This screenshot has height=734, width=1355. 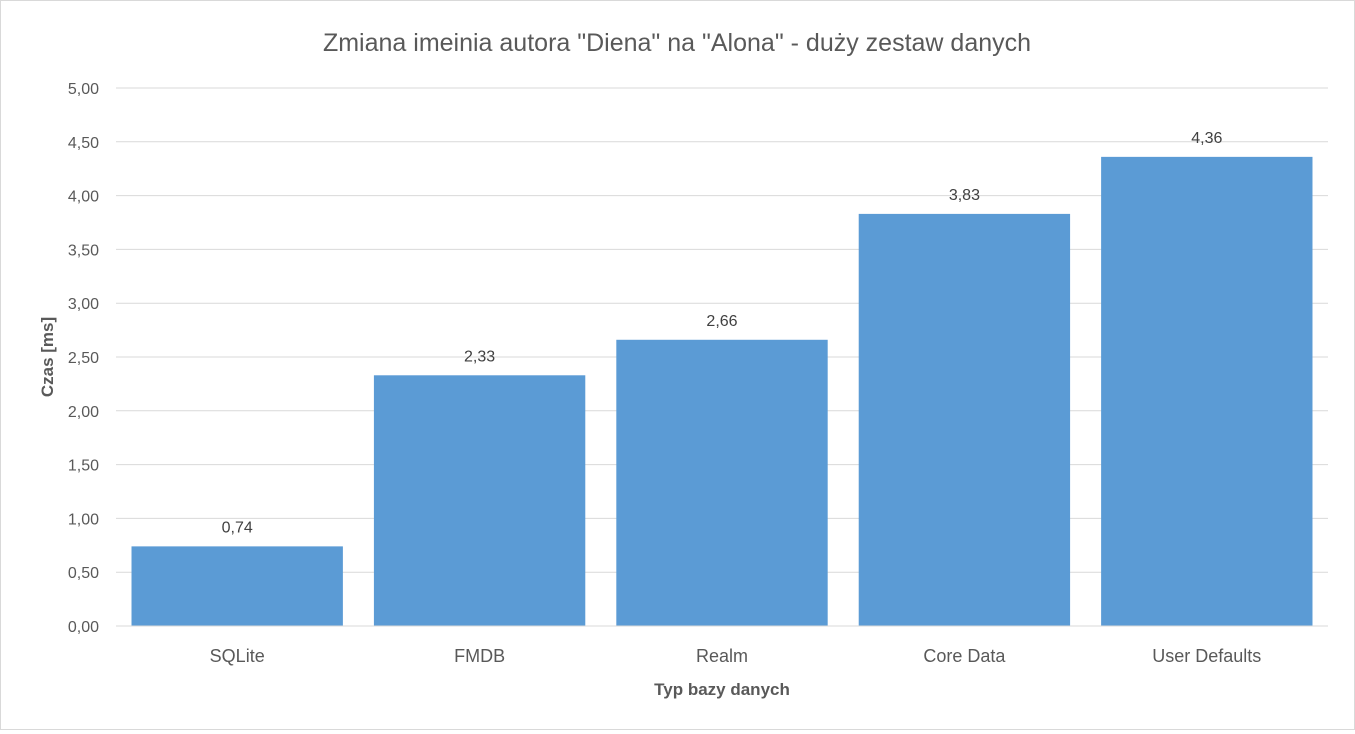 I want to click on y-tick-label: 0,00, so click(x=83, y=627).